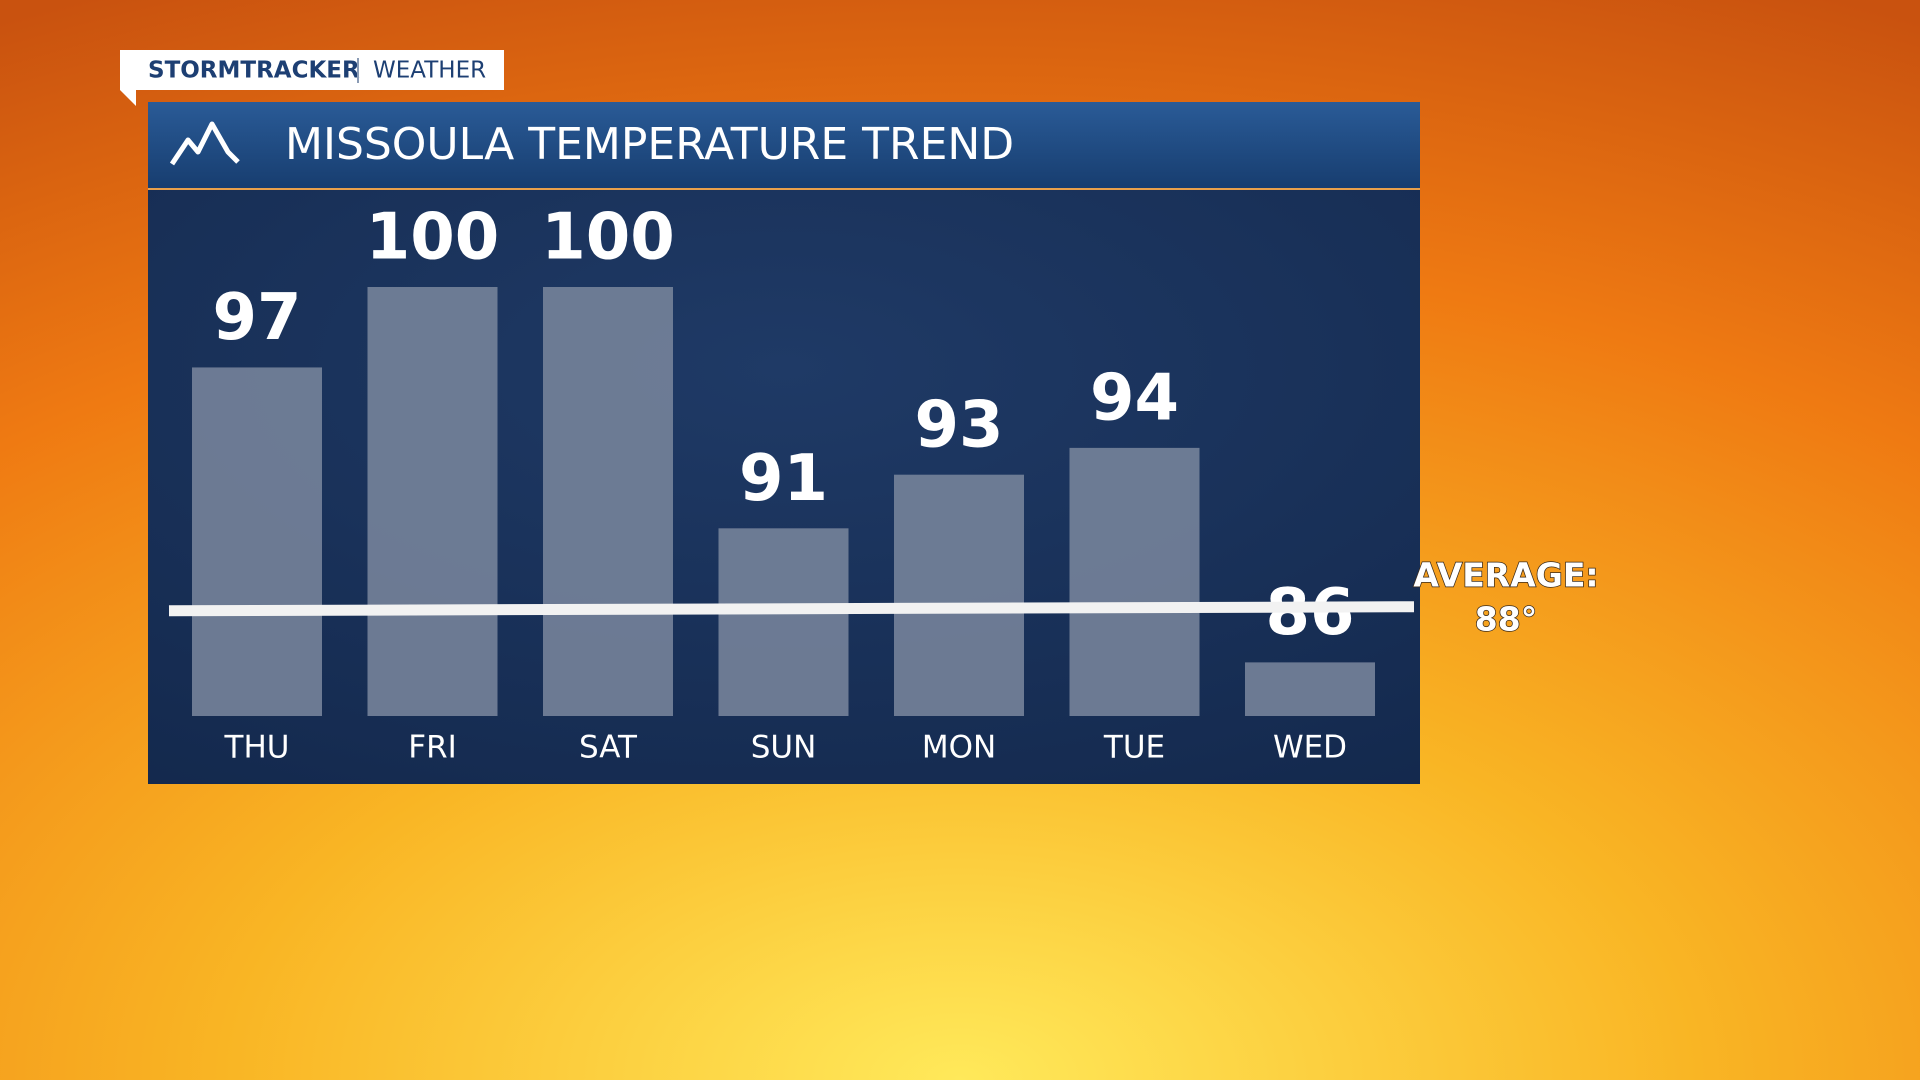 This screenshot has height=1080, width=1920. I want to click on average-label: AVERAGE:, so click(1505, 575).